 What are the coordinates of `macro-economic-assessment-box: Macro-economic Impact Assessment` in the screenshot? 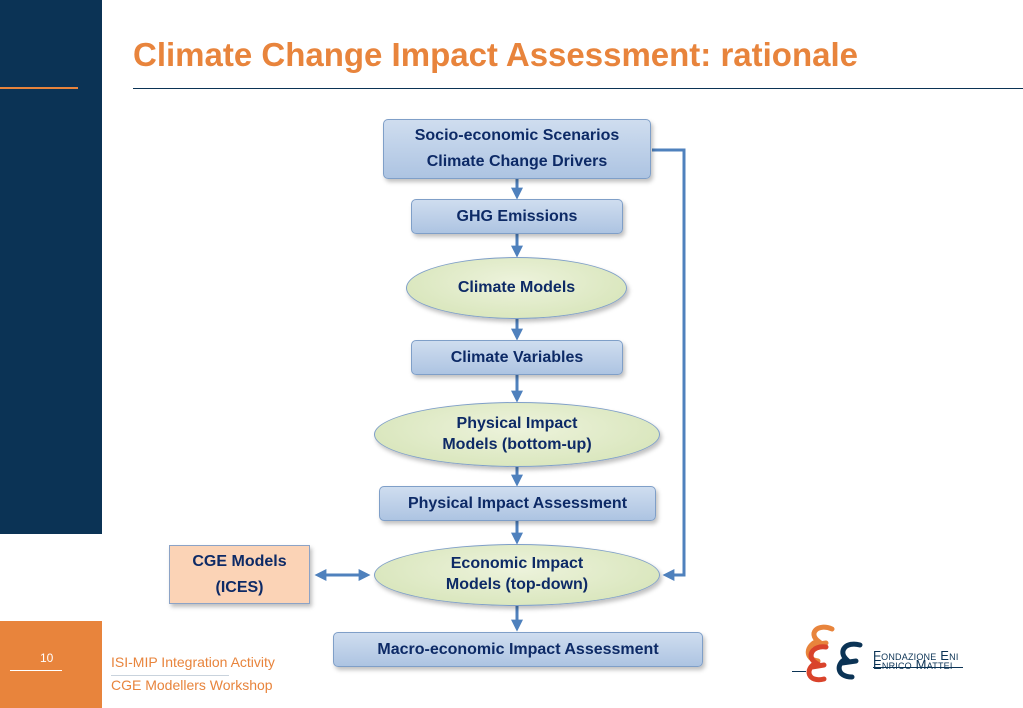 It's located at (518, 649).